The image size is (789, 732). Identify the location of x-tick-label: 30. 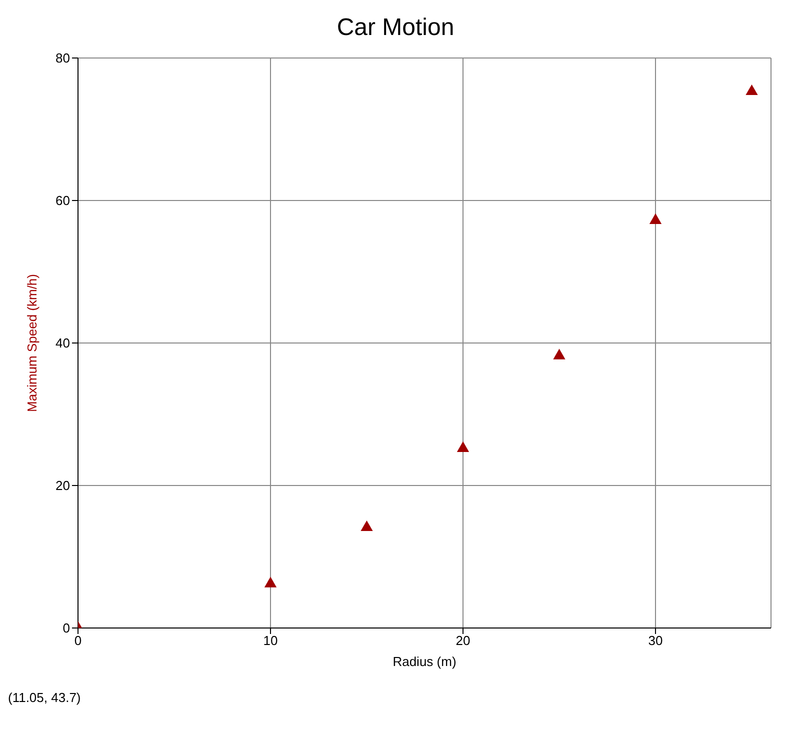
(655, 640).